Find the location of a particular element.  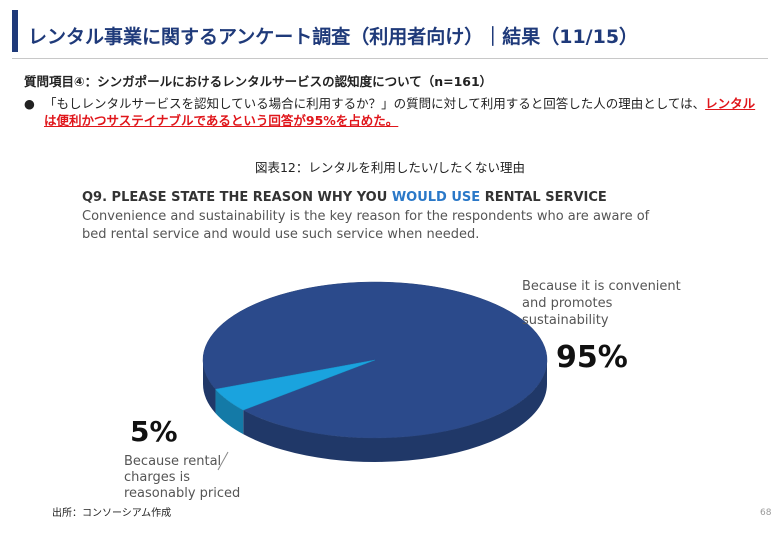

chart-title-end: RENTAL SERVICE is located at coordinates (545, 197).